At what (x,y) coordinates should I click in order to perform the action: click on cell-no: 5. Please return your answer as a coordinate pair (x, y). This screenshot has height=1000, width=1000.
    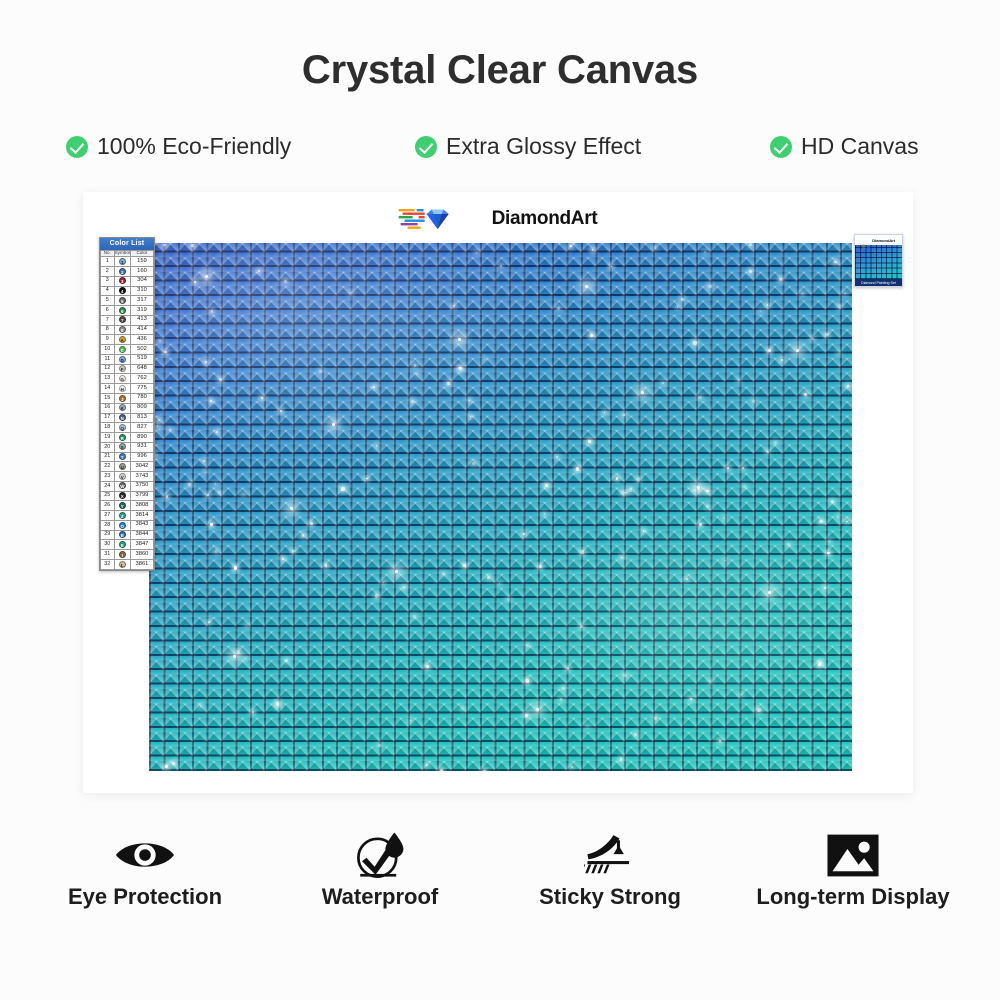
    Looking at the image, I should click on (107, 301).